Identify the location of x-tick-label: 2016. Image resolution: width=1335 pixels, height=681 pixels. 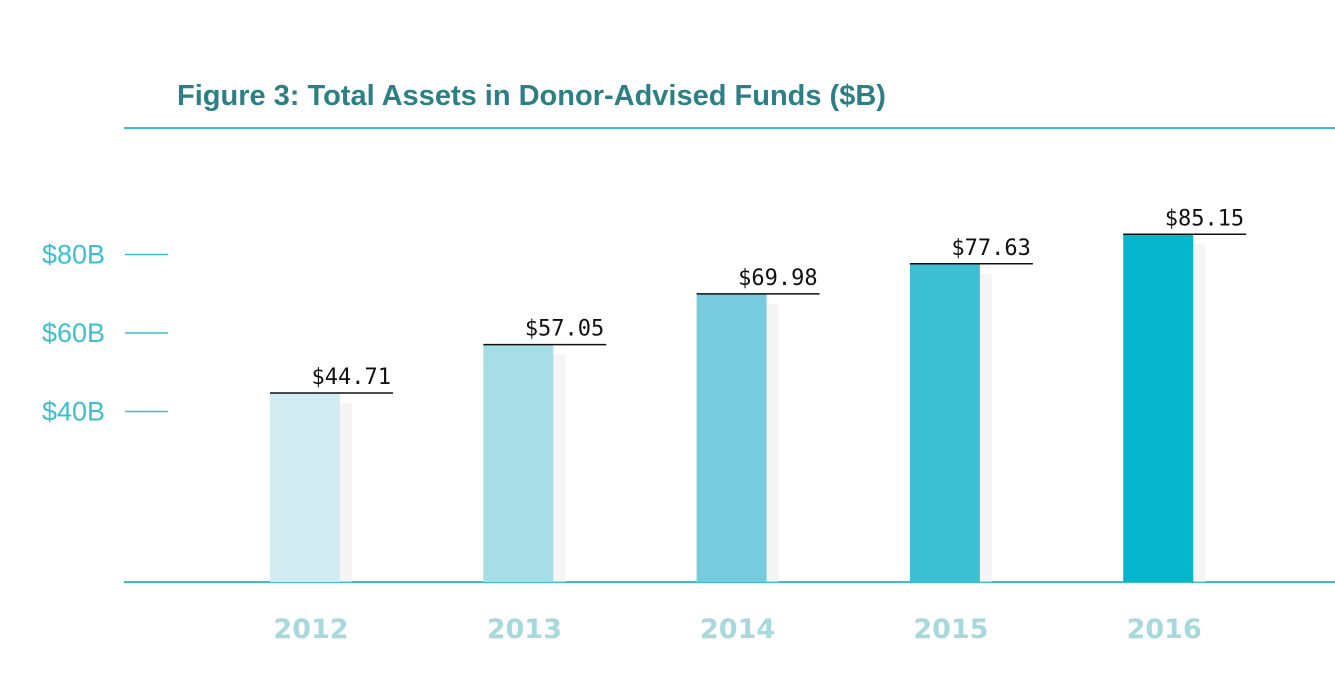
(1164, 629).